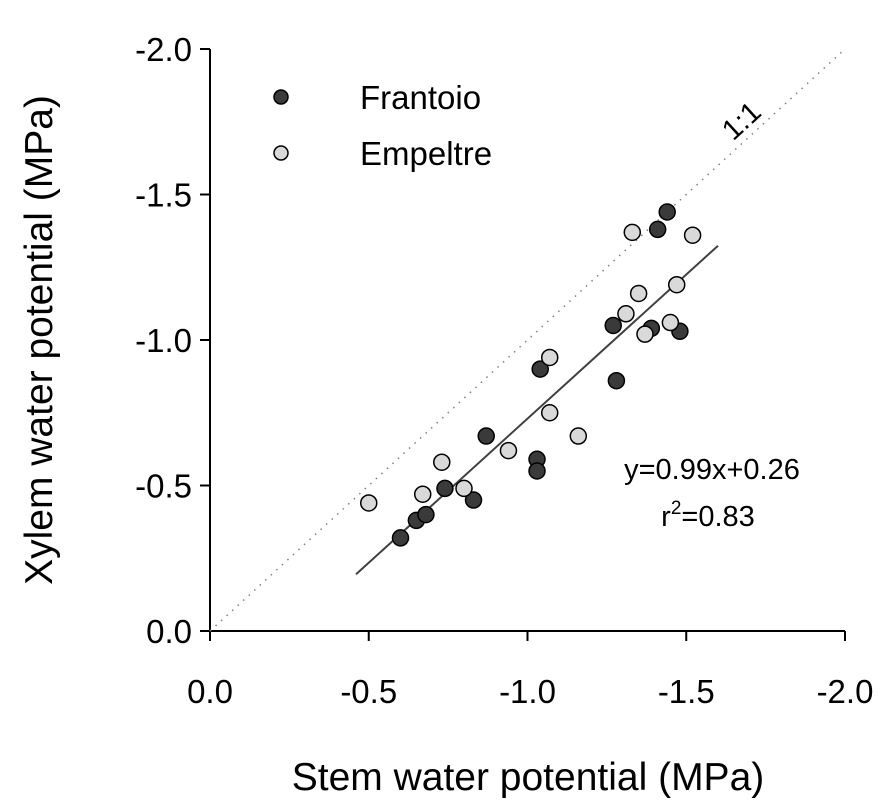  I want to click on y-axis-label: Xylem water potential (MPa), so click(39, 340).